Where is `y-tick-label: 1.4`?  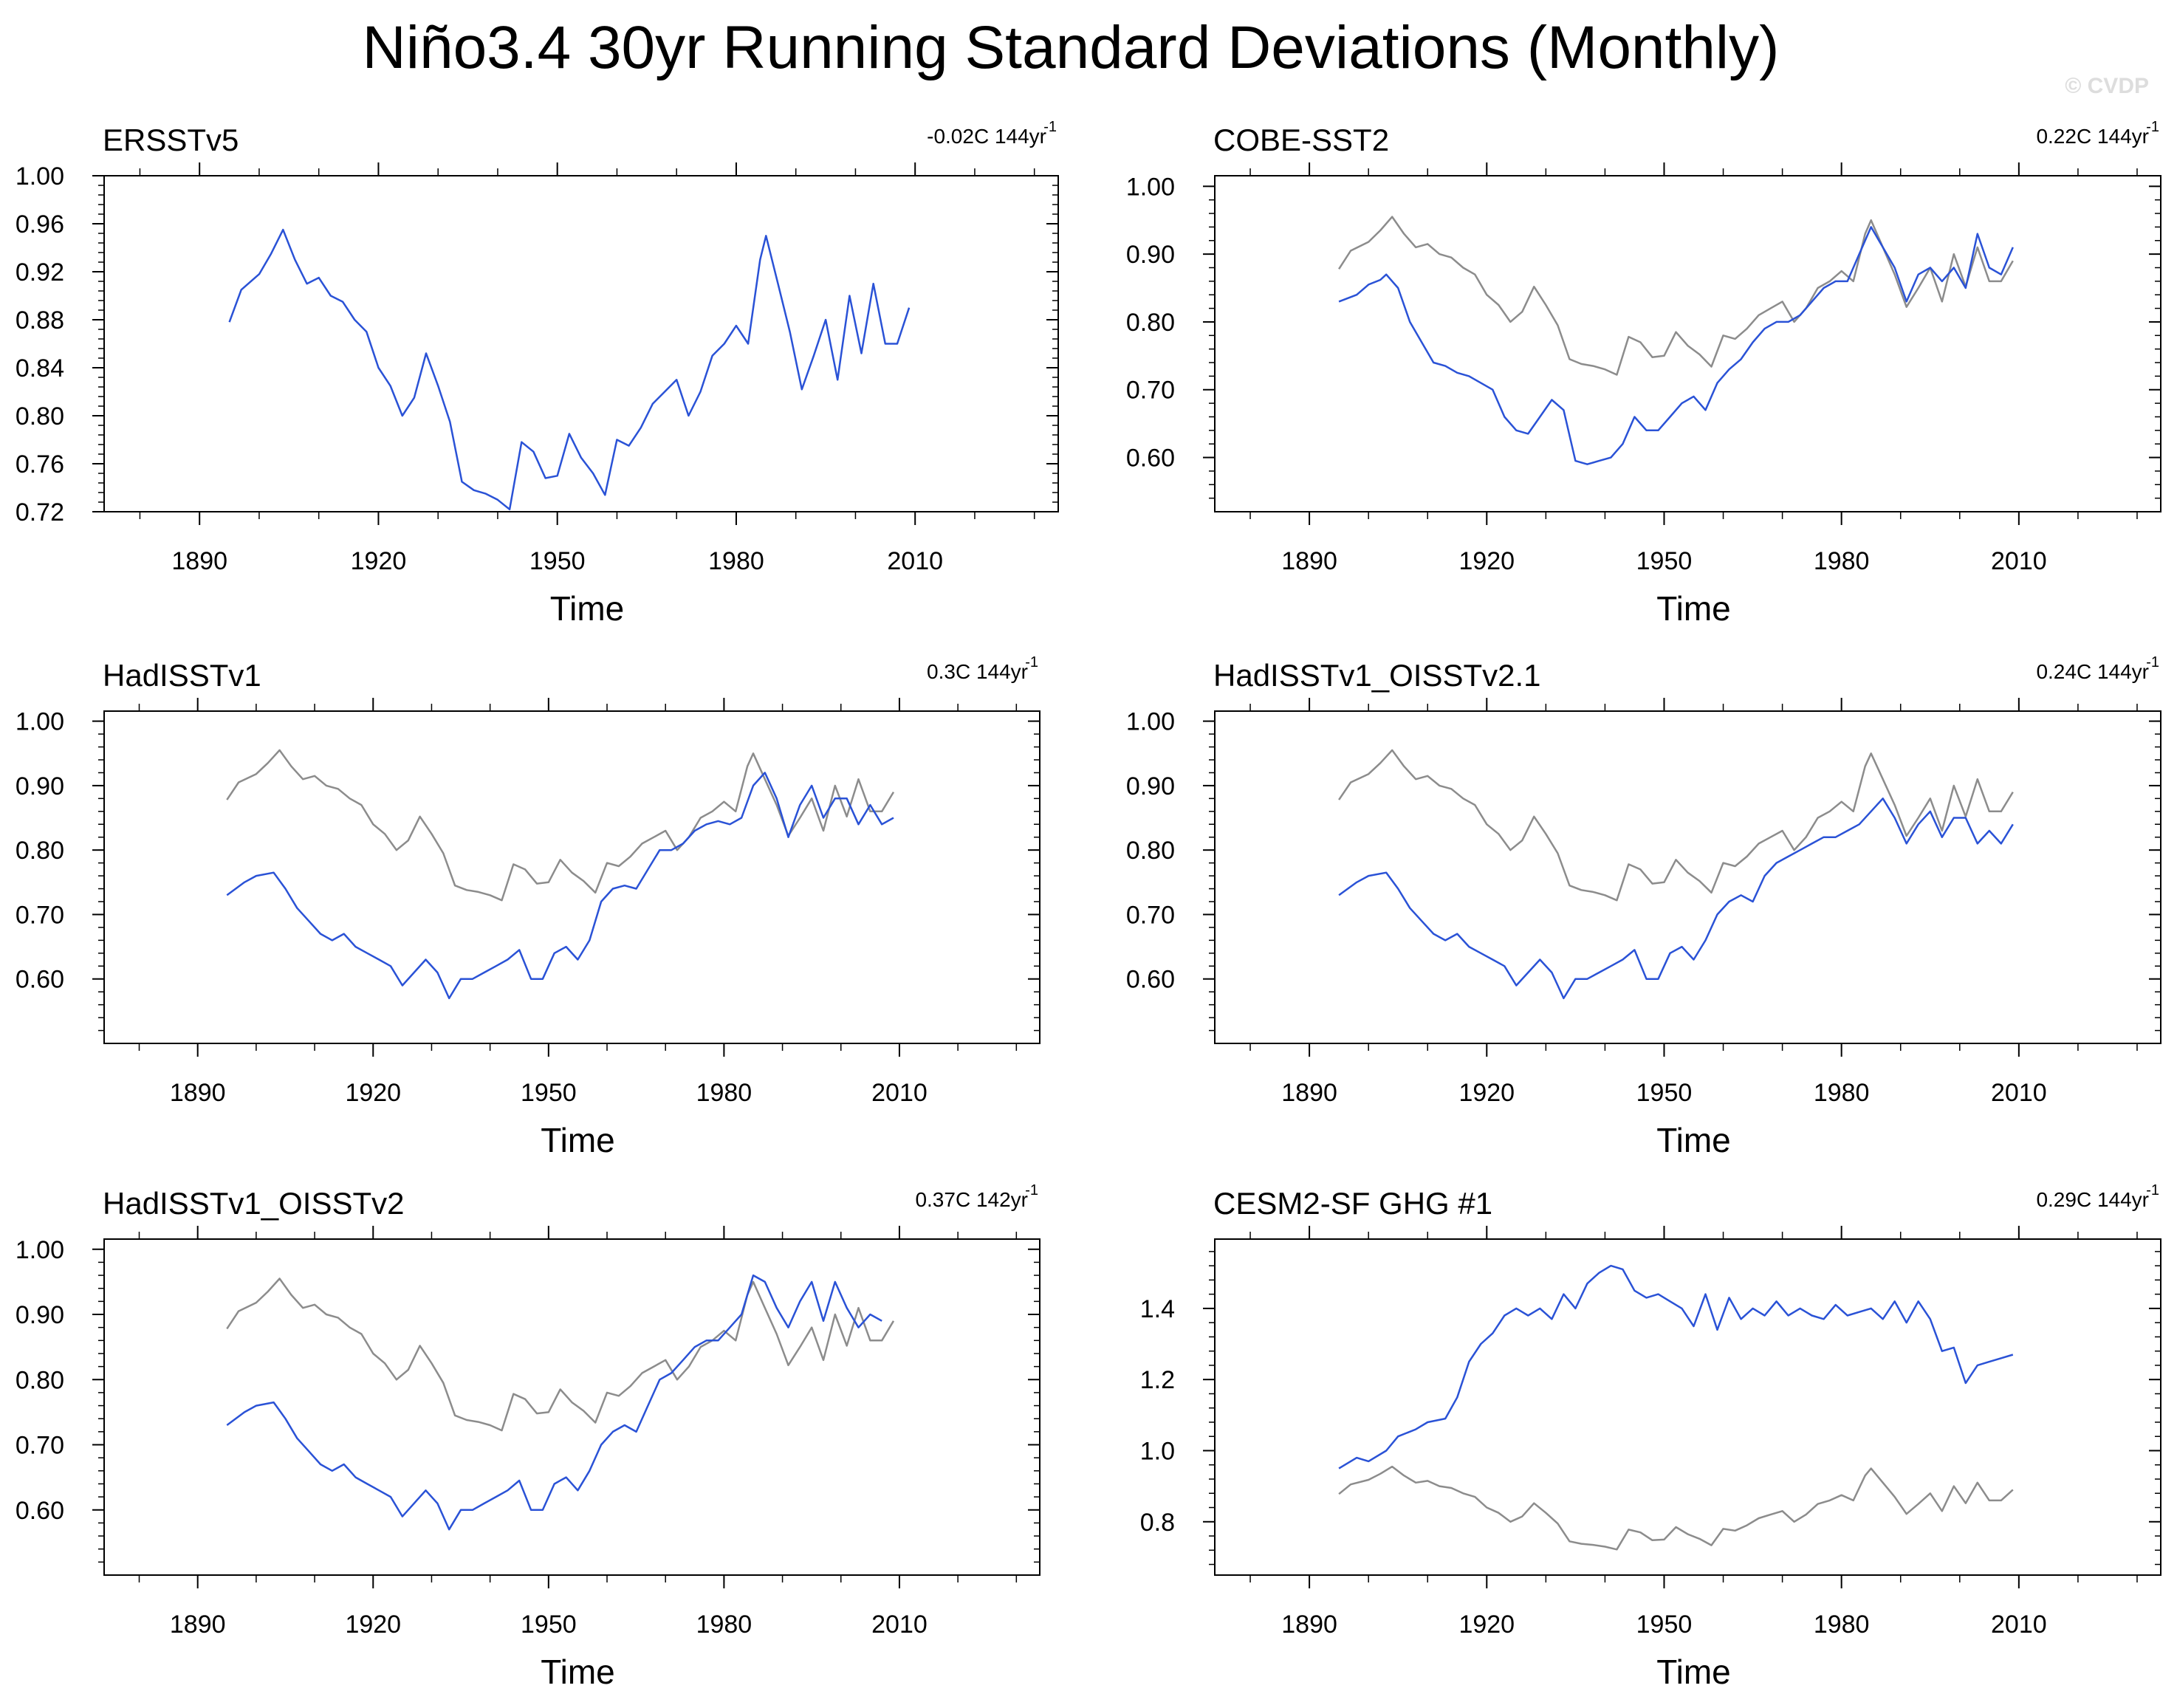
y-tick-label: 1.4 is located at coordinates (1157, 1309).